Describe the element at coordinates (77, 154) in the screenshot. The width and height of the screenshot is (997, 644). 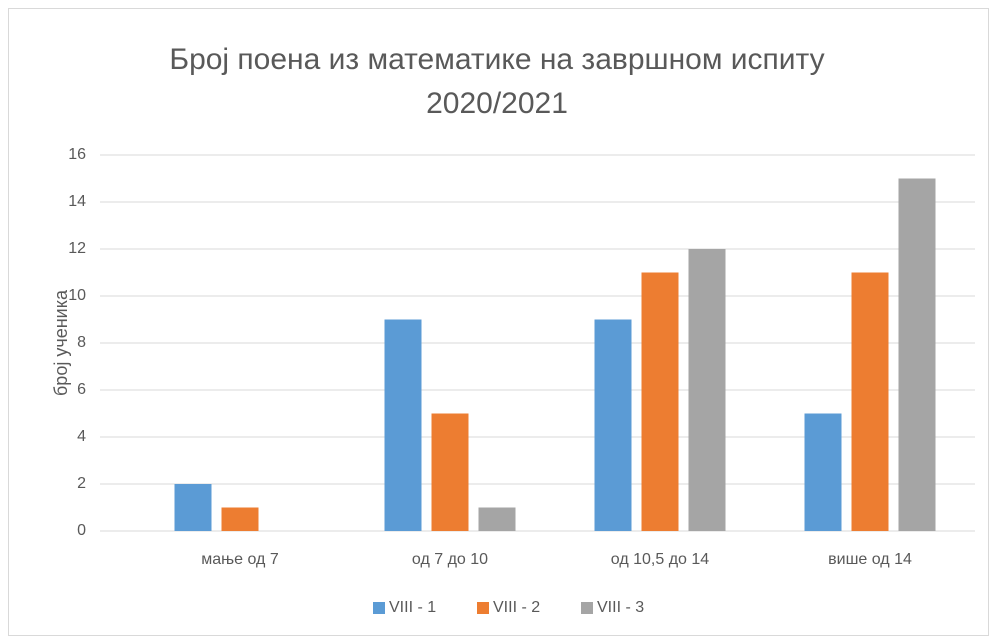
I see `y-tick-label: 16` at that location.